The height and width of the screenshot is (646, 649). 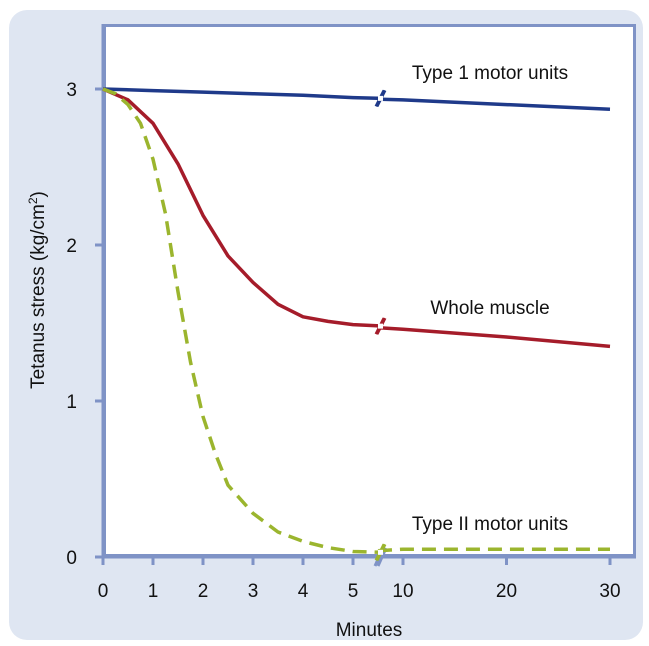 I want to click on x-tick-label: 4, so click(x=303, y=591).